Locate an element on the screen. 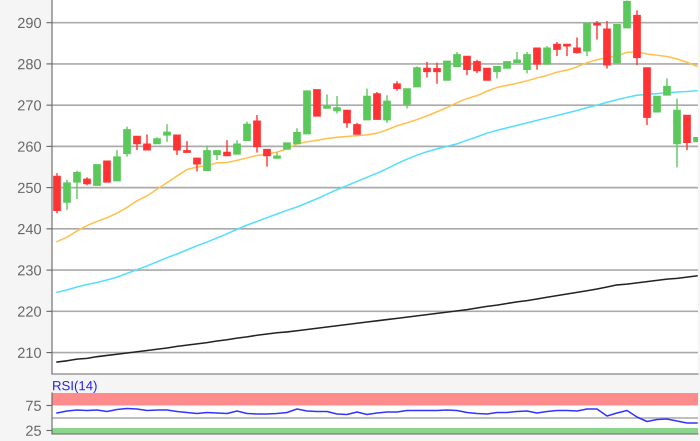 The width and height of the screenshot is (700, 441). y-tick-label: 240 is located at coordinates (30, 229).